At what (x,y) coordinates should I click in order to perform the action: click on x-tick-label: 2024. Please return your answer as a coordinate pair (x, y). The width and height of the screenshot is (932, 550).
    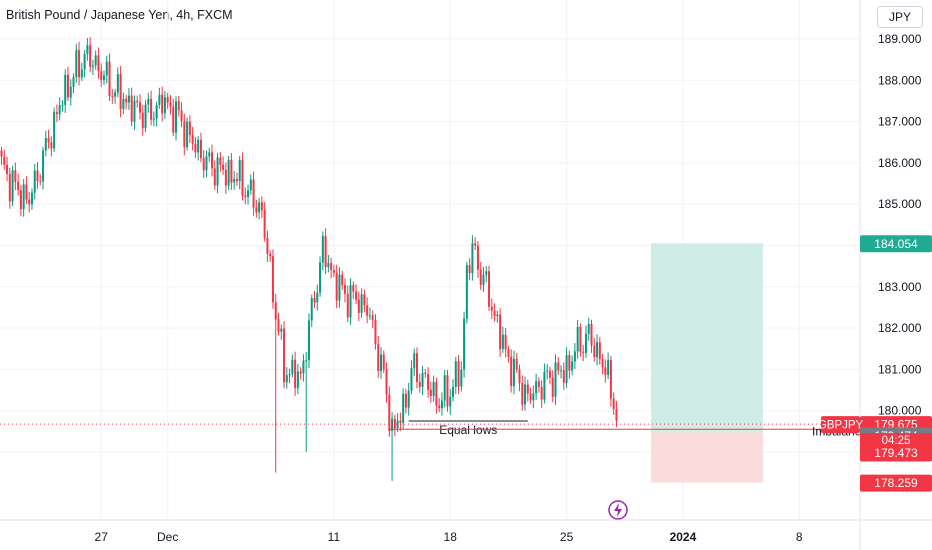
    Looking at the image, I should click on (683, 537).